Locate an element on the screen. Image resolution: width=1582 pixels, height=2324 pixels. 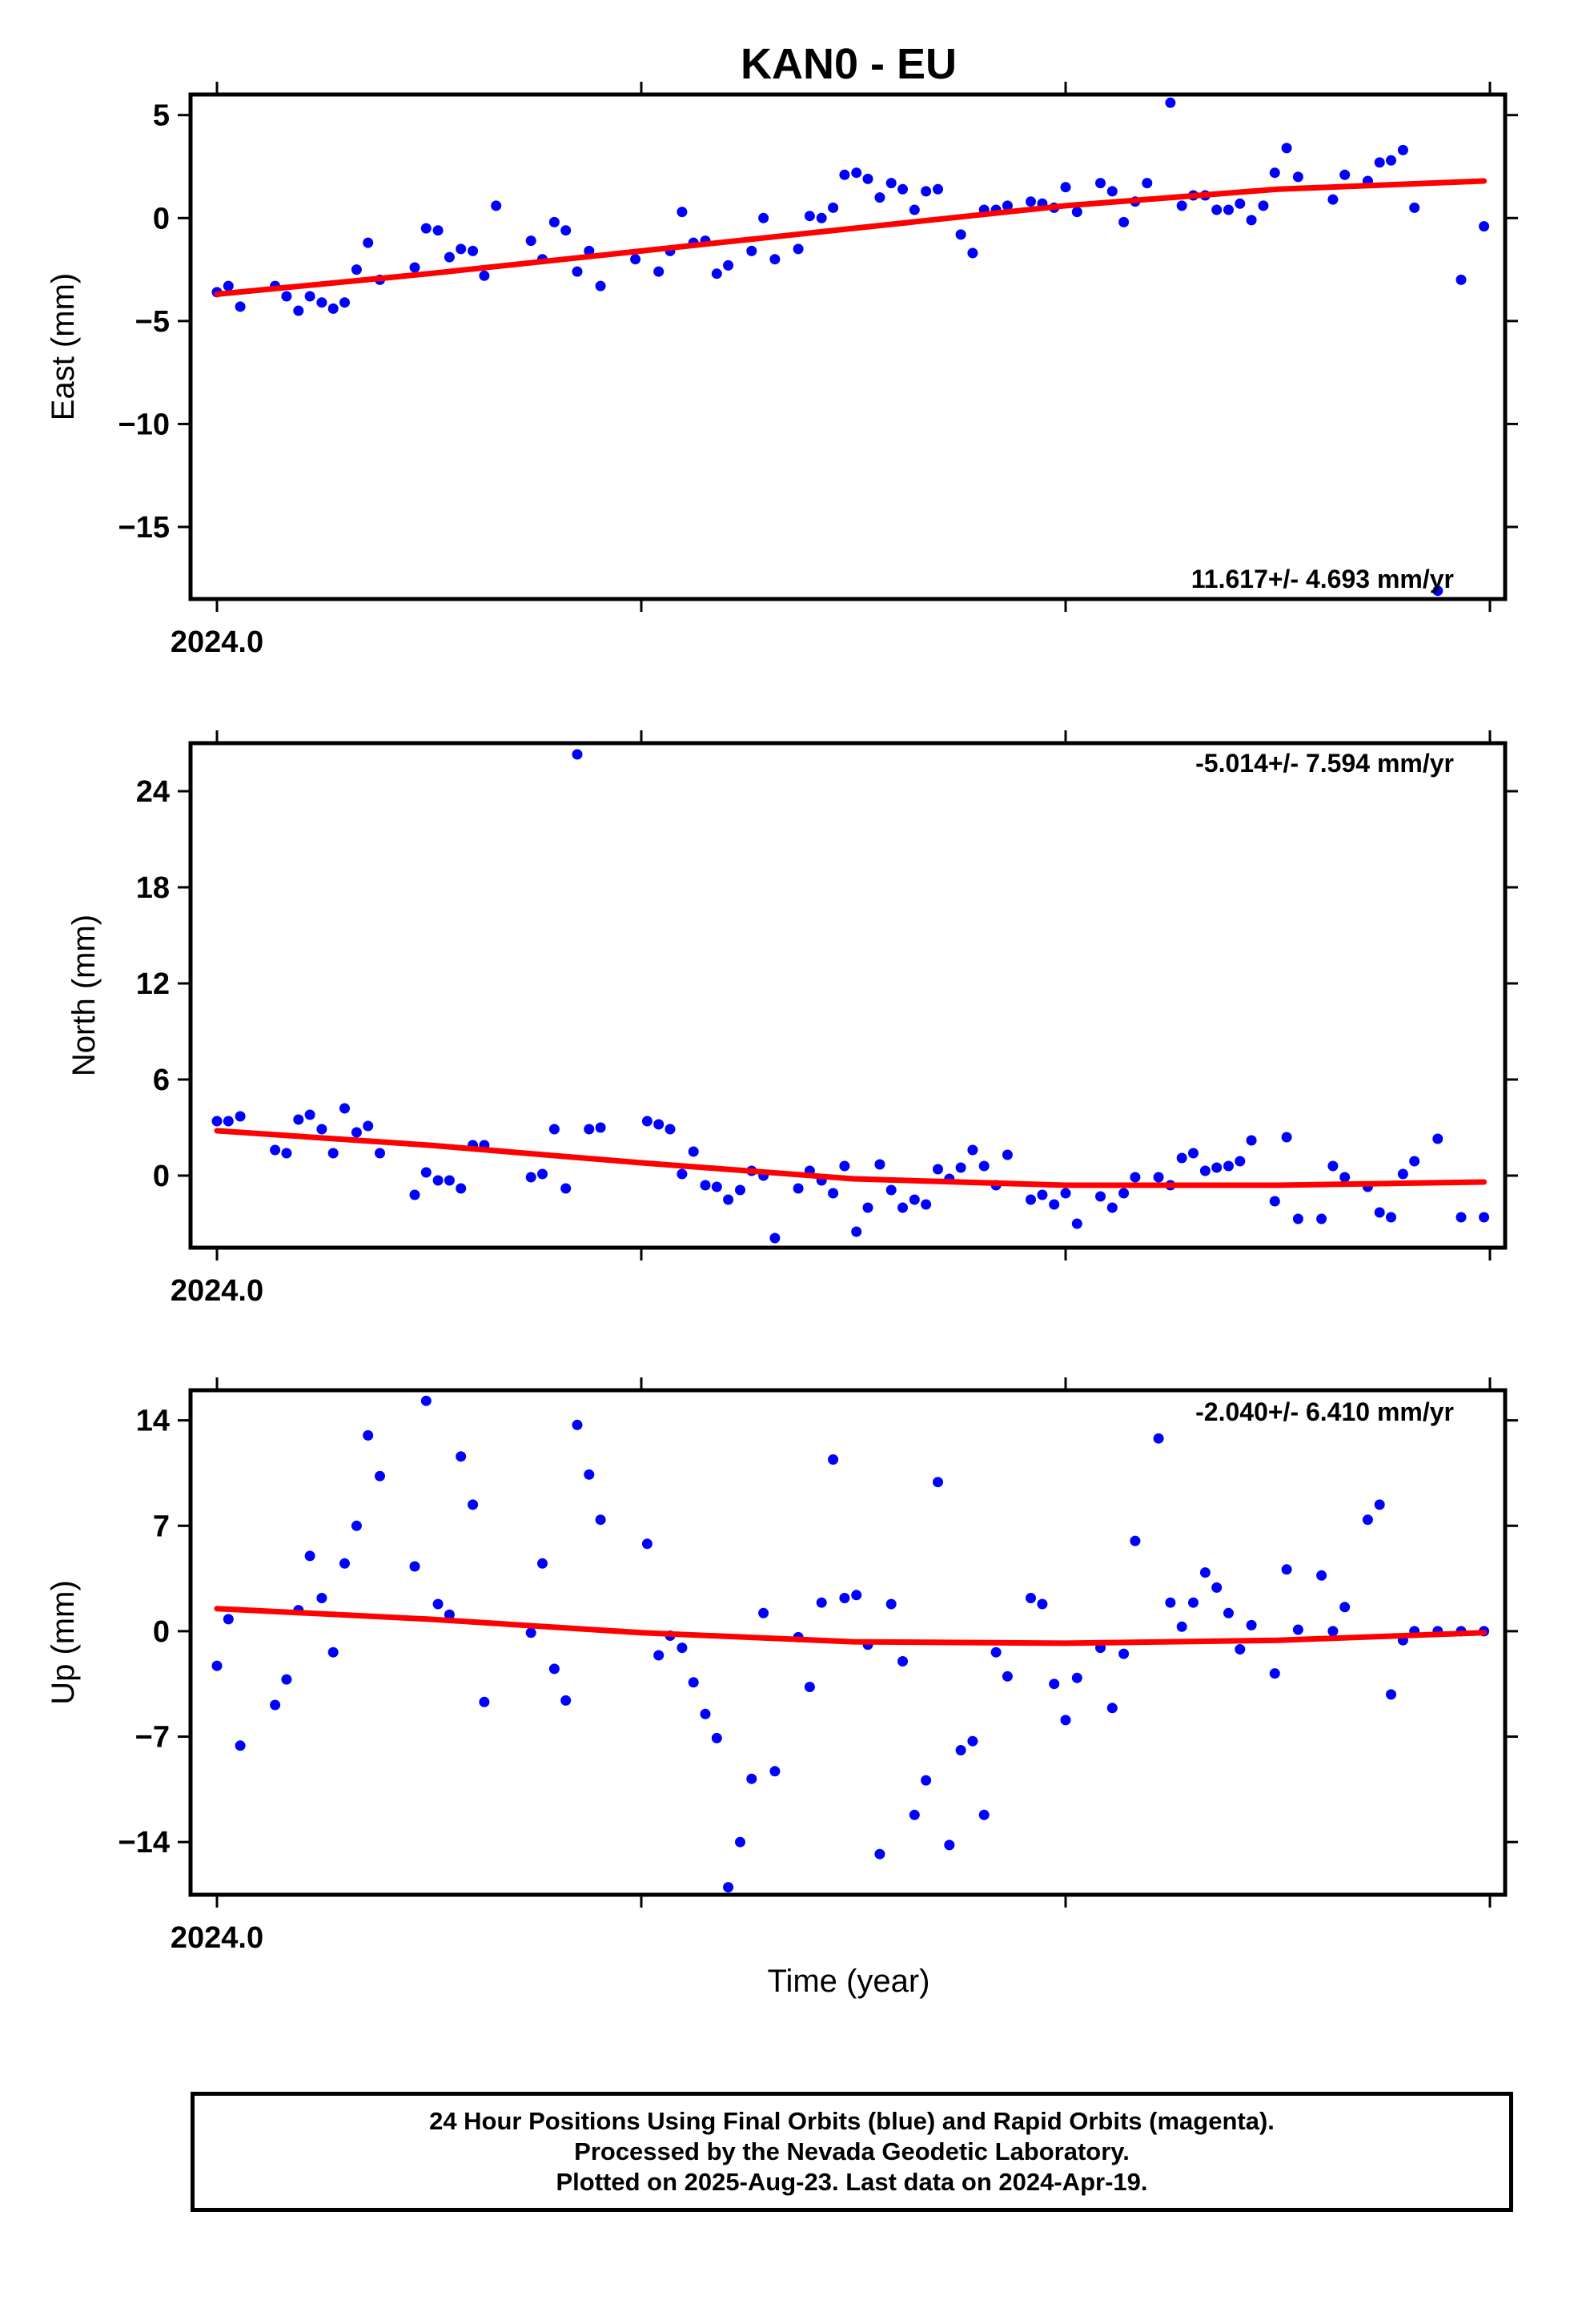
y-tick-label: 0 is located at coordinates (161, 1176).